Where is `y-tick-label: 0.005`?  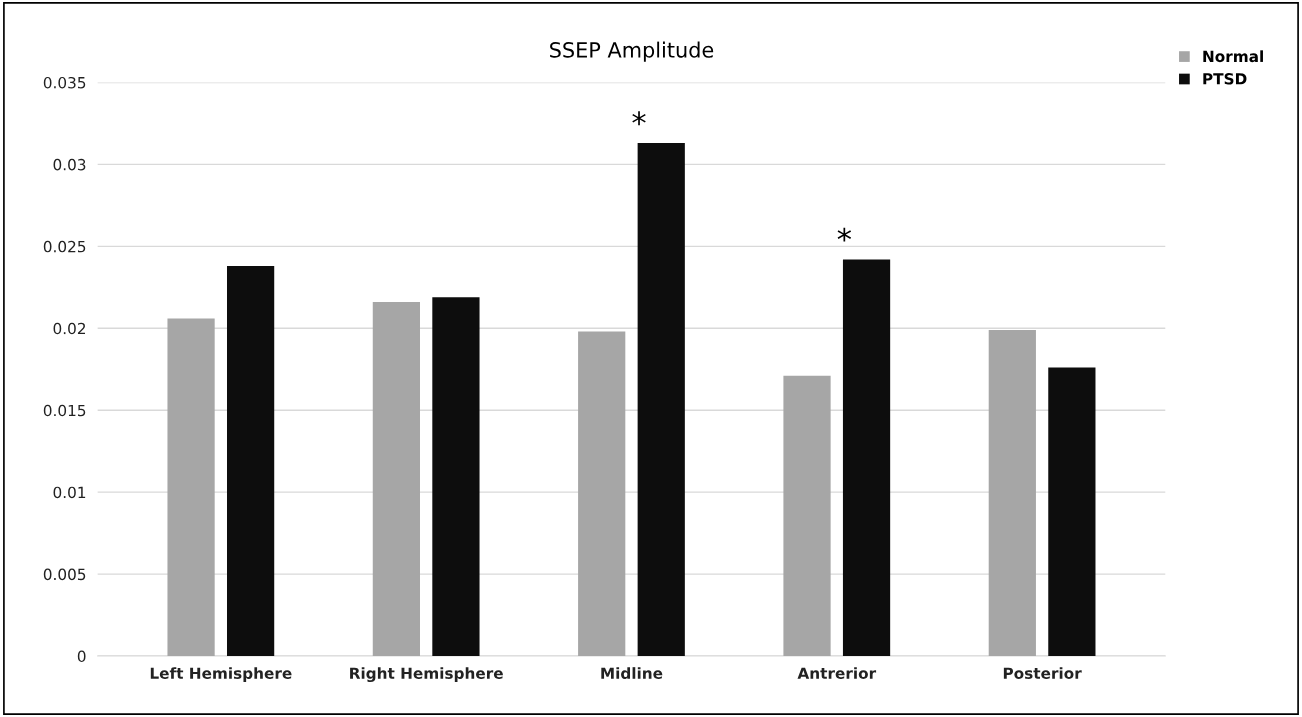
y-tick-label: 0.005 is located at coordinates (64, 574).